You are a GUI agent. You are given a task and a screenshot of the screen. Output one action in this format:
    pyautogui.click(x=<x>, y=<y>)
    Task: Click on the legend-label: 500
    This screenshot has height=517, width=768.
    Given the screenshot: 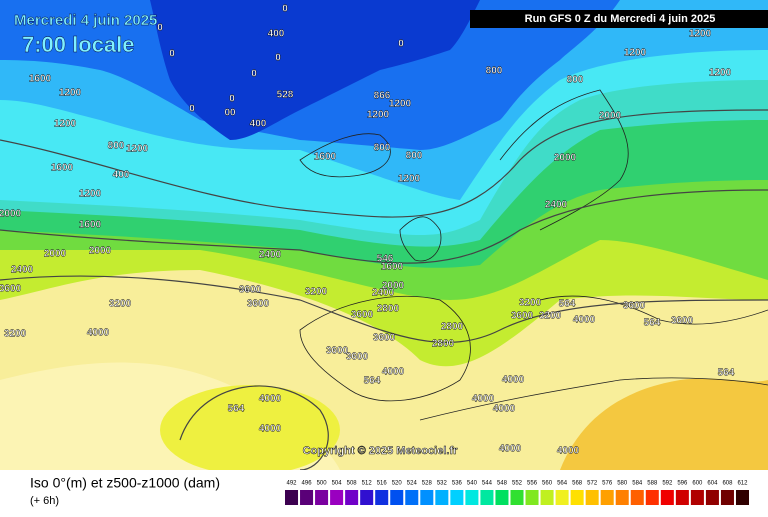 What is the action you would take?
    pyautogui.click(x=322, y=484)
    